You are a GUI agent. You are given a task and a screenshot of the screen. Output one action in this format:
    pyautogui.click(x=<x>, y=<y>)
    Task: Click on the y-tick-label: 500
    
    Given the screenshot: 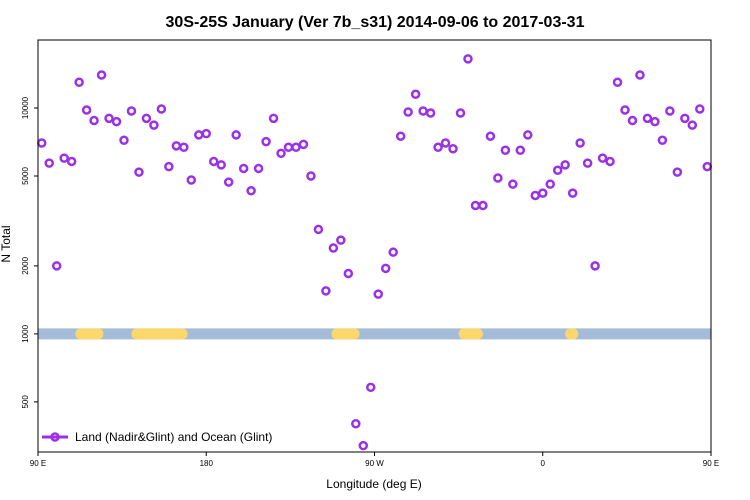 What is the action you would take?
    pyautogui.click(x=25, y=402)
    